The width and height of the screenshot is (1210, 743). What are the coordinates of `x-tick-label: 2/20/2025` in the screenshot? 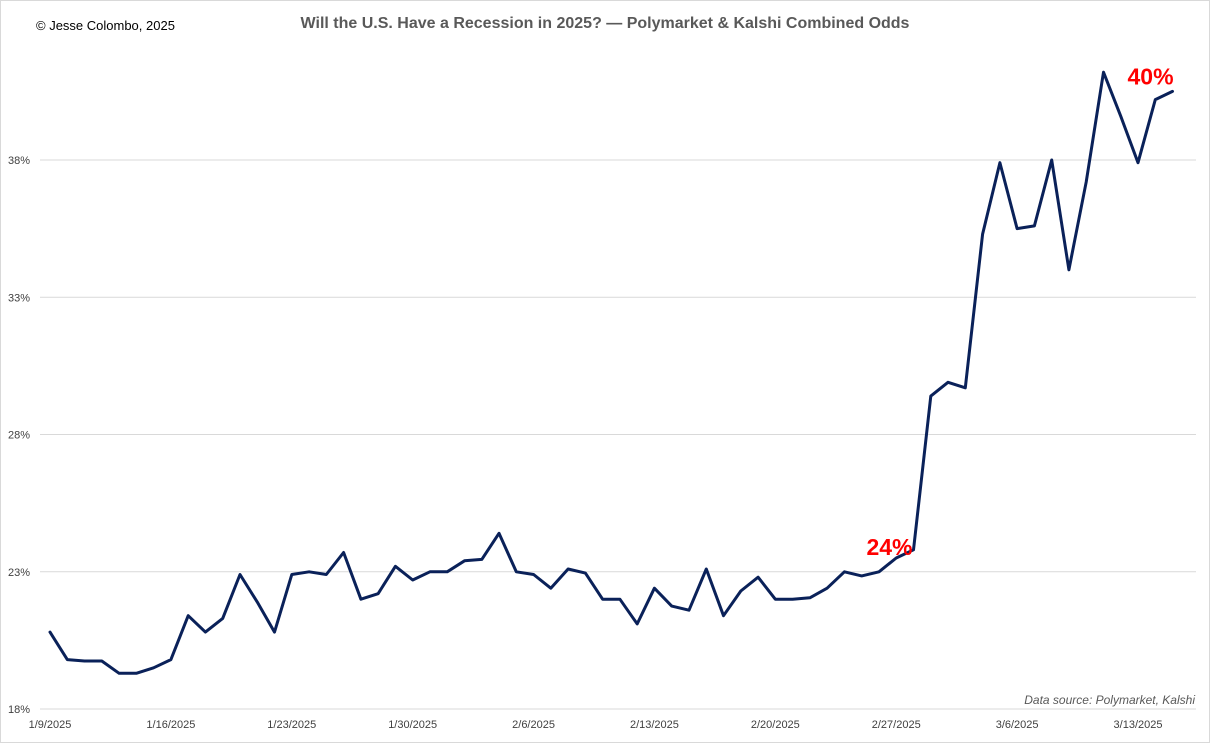 It's located at (775, 725).